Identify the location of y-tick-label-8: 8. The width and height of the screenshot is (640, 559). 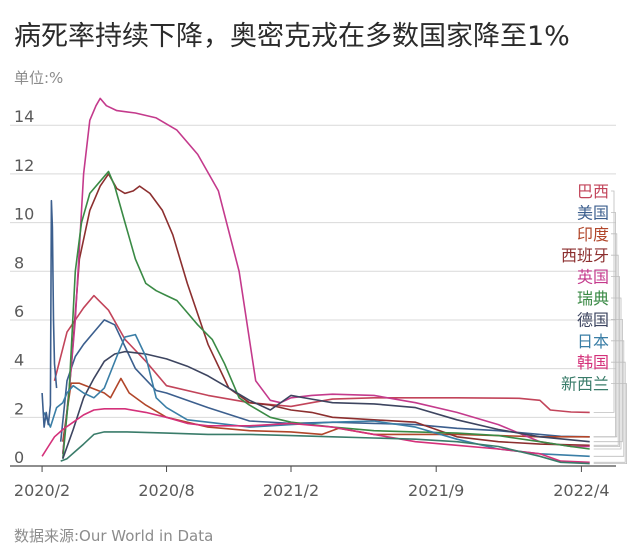
(19, 262).